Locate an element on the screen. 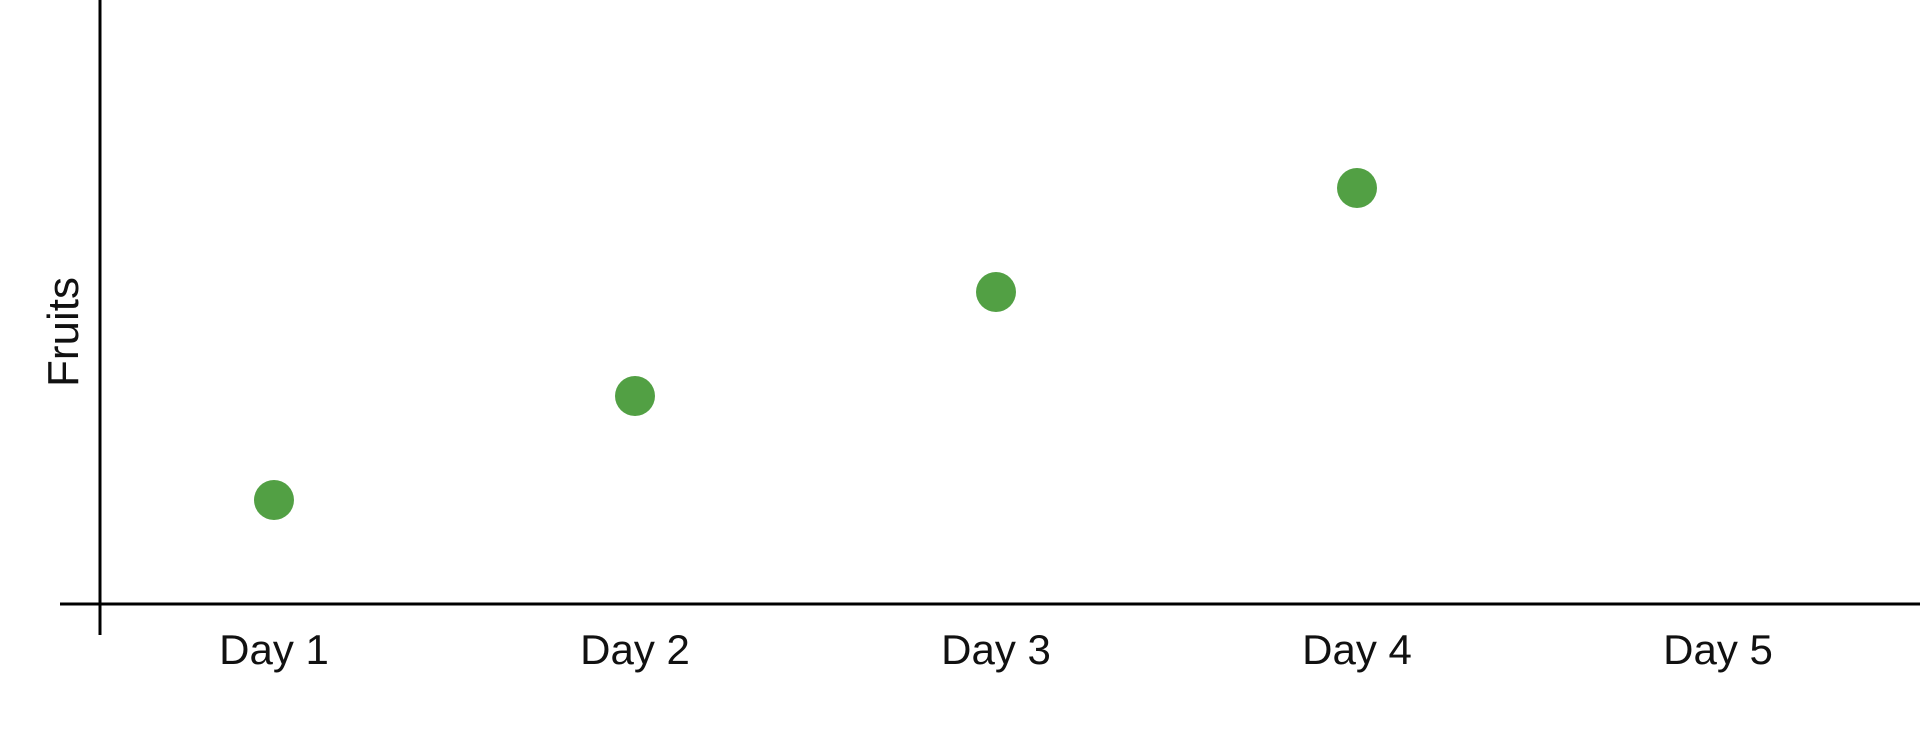 This screenshot has width=1920, height=730. x-tick-label: Day 2 is located at coordinates (635, 649).